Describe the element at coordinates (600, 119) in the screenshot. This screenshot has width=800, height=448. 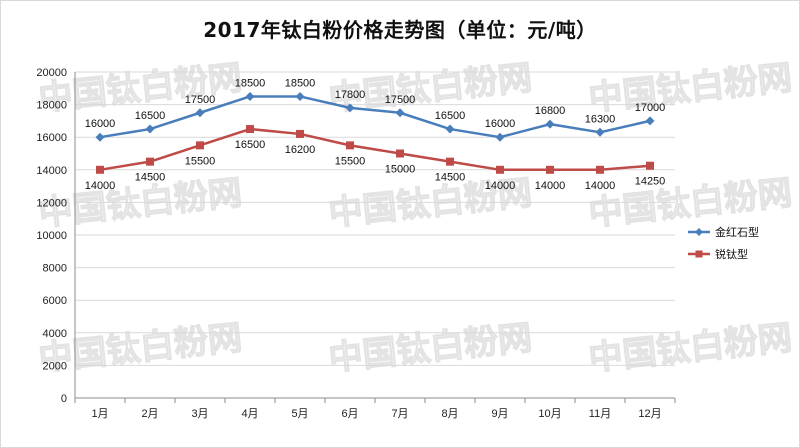
I see `data-label: 16300` at that location.